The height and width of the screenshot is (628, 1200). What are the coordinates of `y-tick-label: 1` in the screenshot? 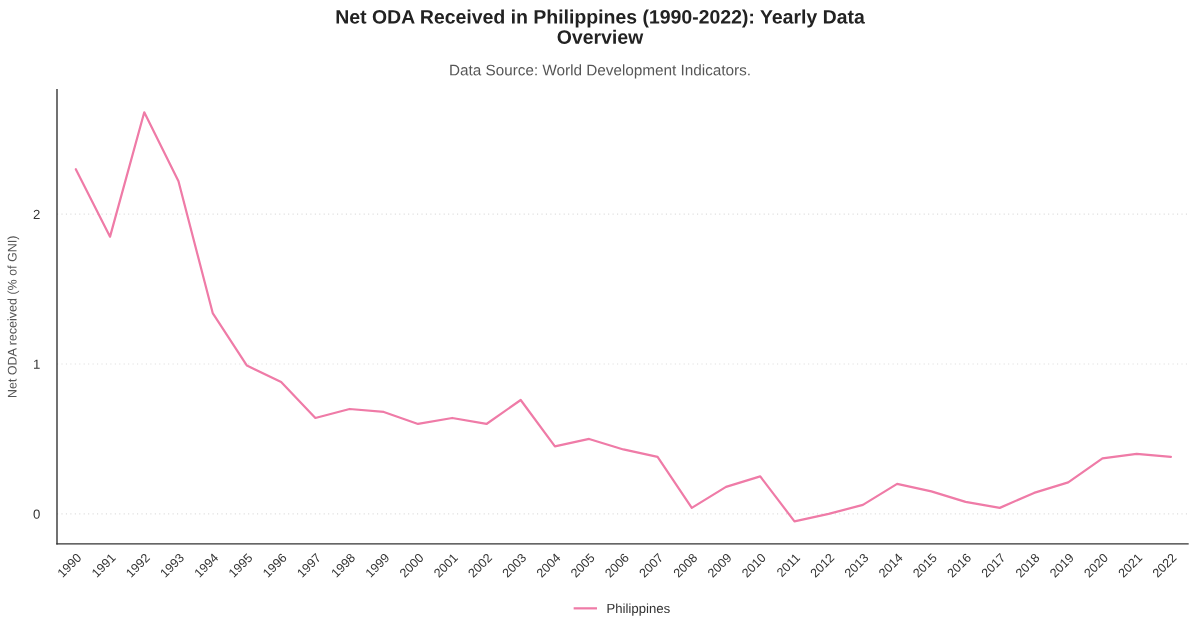 It's located at (37, 364).